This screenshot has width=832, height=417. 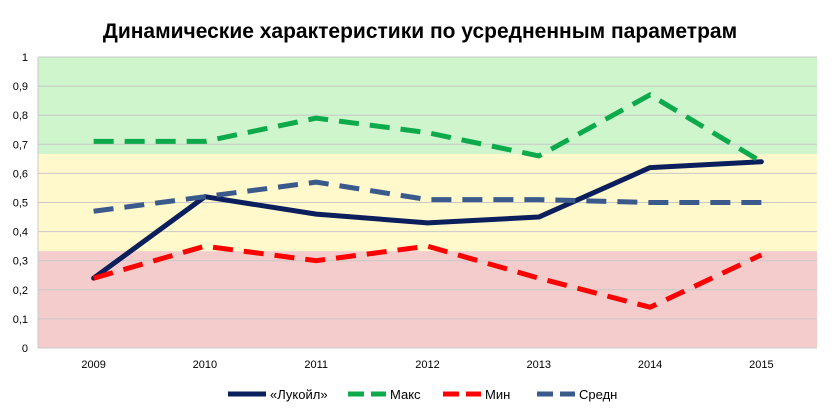 What do you see at coordinates (598, 394) in the screenshot?
I see `legend-label-4: Средн` at bounding box center [598, 394].